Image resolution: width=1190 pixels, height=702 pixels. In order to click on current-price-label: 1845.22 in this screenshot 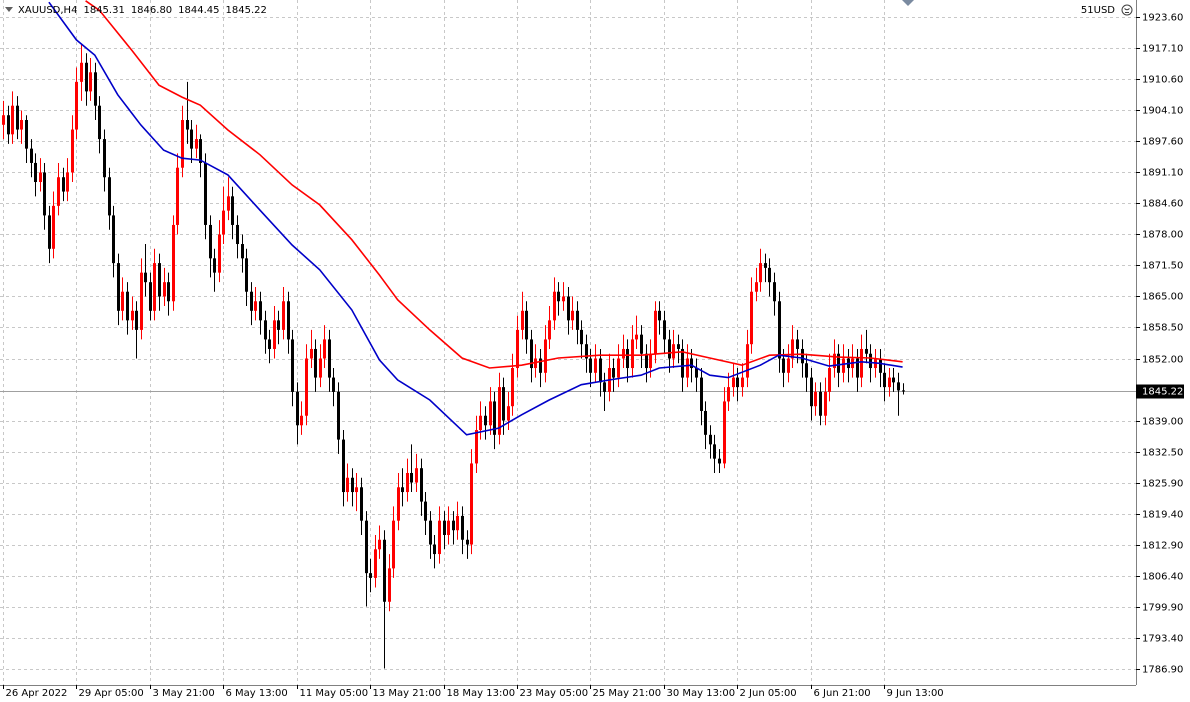, I will do `click(1162, 392)`.